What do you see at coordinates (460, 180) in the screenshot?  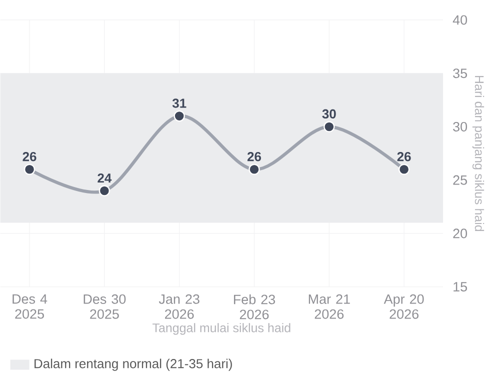 I see `y-tick-label: 25` at bounding box center [460, 180].